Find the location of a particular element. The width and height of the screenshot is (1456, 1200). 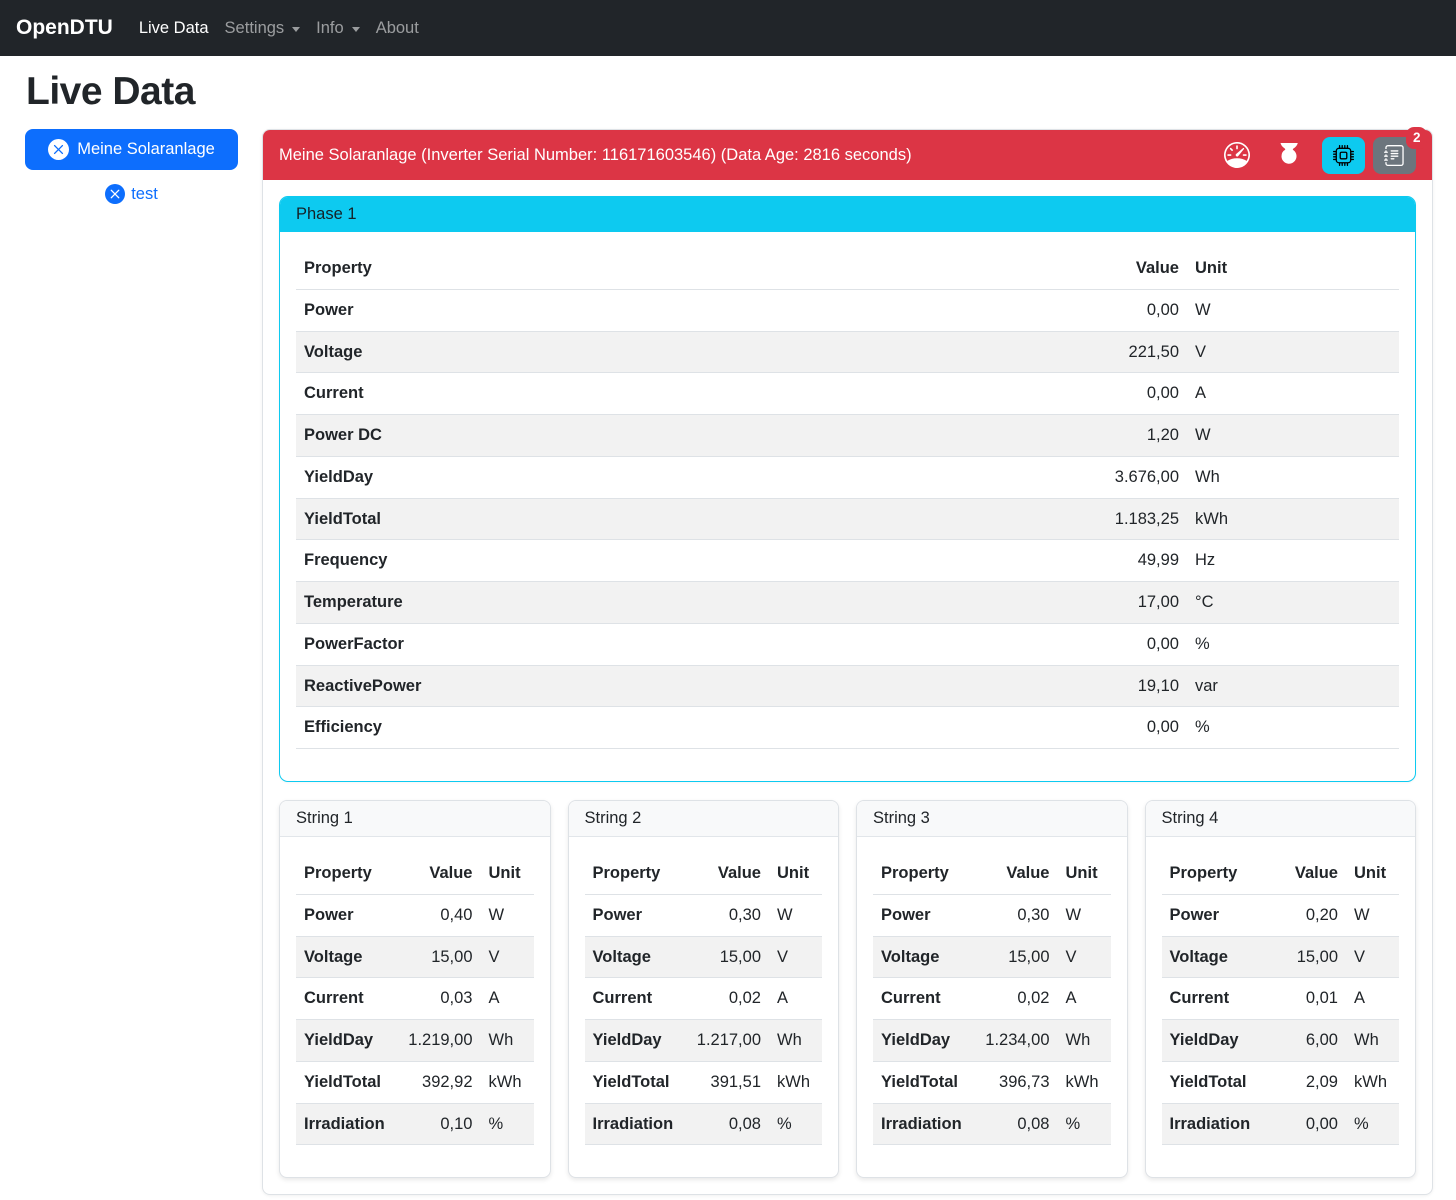

nav-item-info: Info is located at coordinates (338, 28).